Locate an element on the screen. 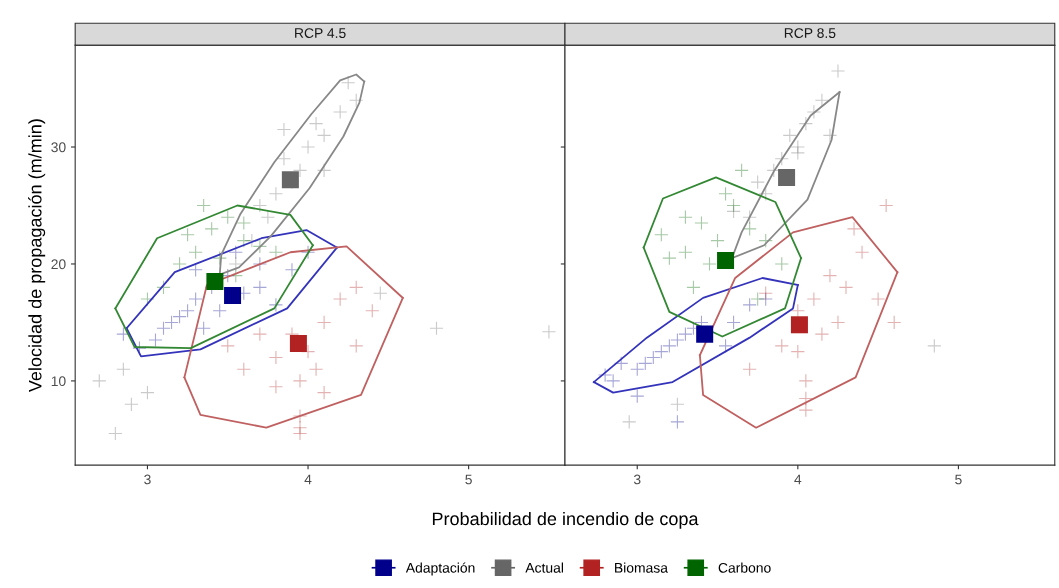 The height and width of the screenshot is (588, 1059). chart-title: RCP 8.5 is located at coordinates (810, 33).